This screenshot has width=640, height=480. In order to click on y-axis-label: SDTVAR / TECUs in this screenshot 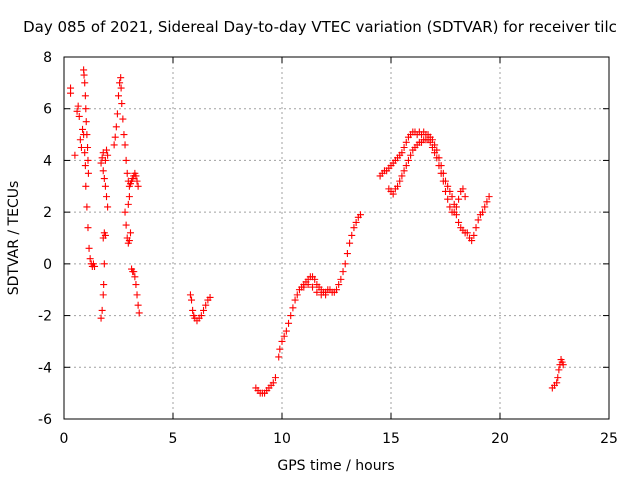, I will do `click(14, 238)`.